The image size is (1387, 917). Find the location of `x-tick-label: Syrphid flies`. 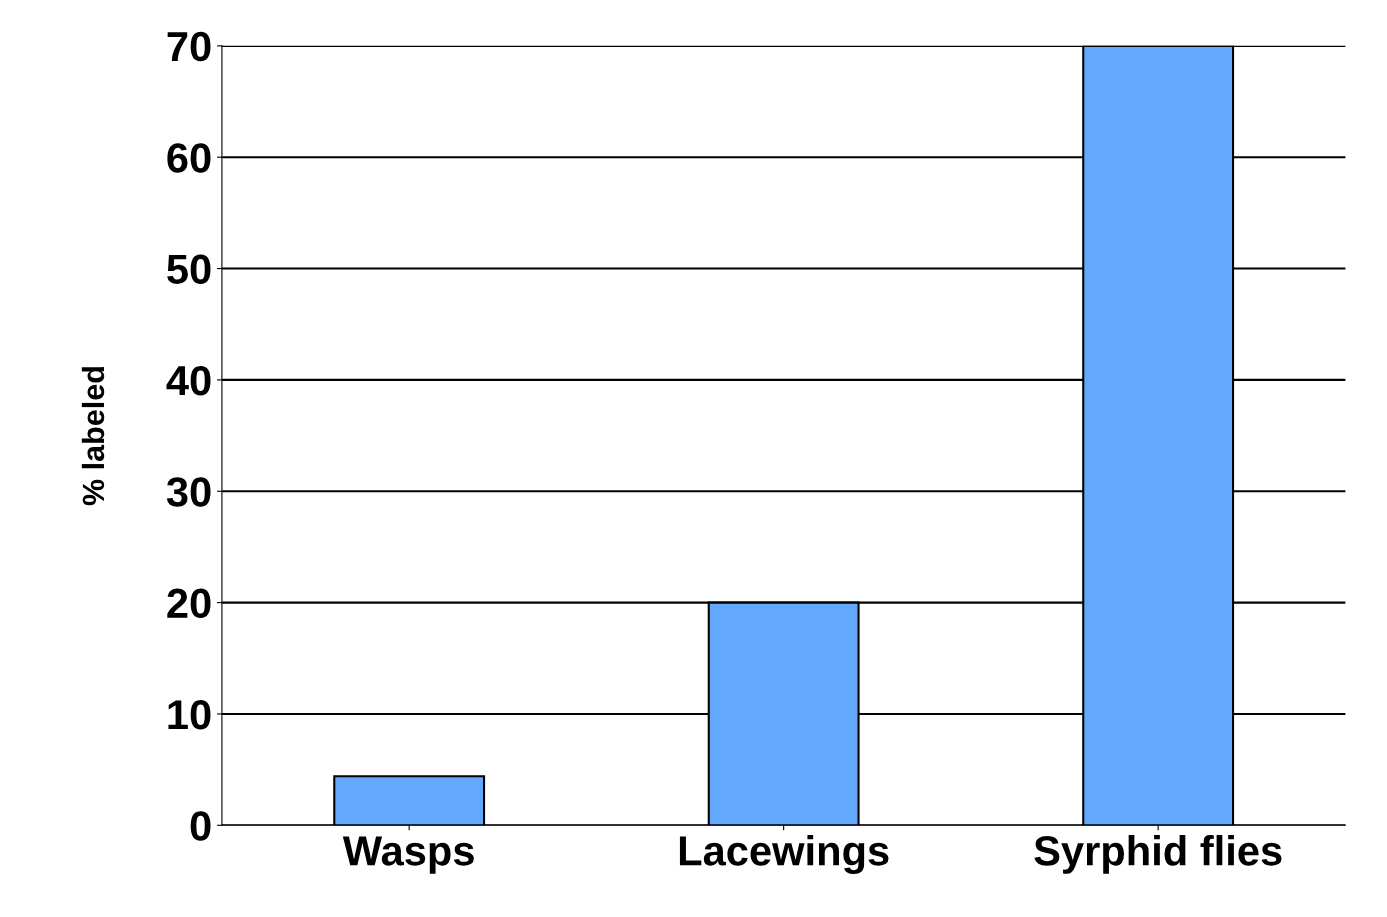

x-tick-label: Syrphid flies is located at coordinates (1158, 854).